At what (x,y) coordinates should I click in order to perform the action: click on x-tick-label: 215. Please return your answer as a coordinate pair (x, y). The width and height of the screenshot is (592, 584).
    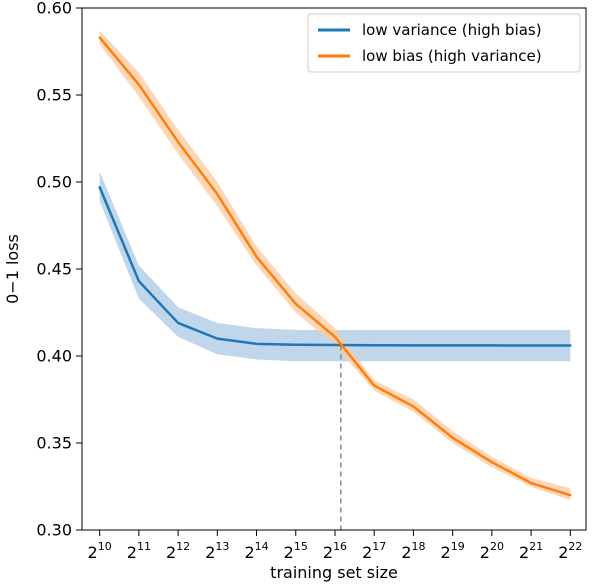
    Looking at the image, I should click on (296, 551).